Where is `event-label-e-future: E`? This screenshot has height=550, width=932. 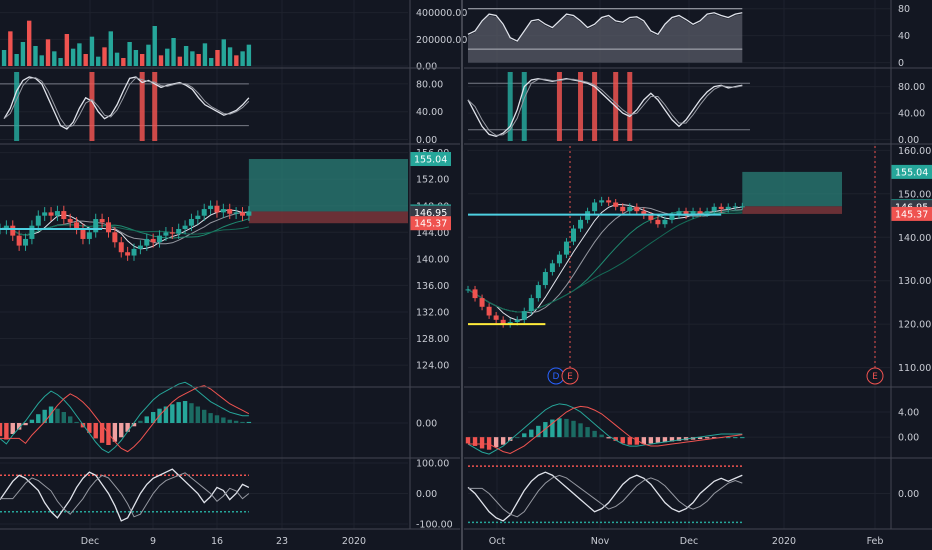 event-label-e-future: E is located at coordinates (875, 377).